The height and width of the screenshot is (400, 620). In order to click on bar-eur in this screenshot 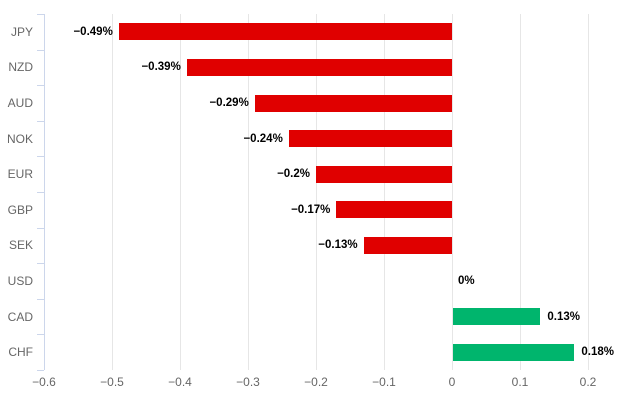, I will do `click(384, 174)`.